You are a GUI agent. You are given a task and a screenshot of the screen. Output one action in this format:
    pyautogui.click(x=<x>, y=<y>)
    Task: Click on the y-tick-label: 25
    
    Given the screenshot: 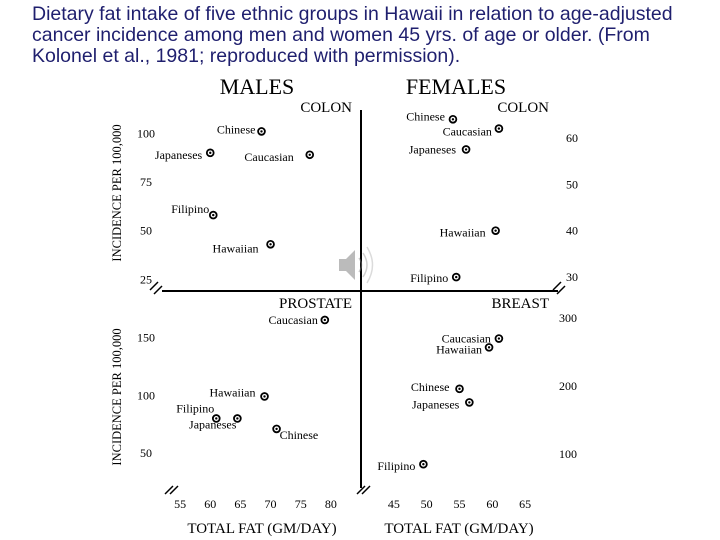 What is the action you would take?
    pyautogui.click(x=146, y=279)
    